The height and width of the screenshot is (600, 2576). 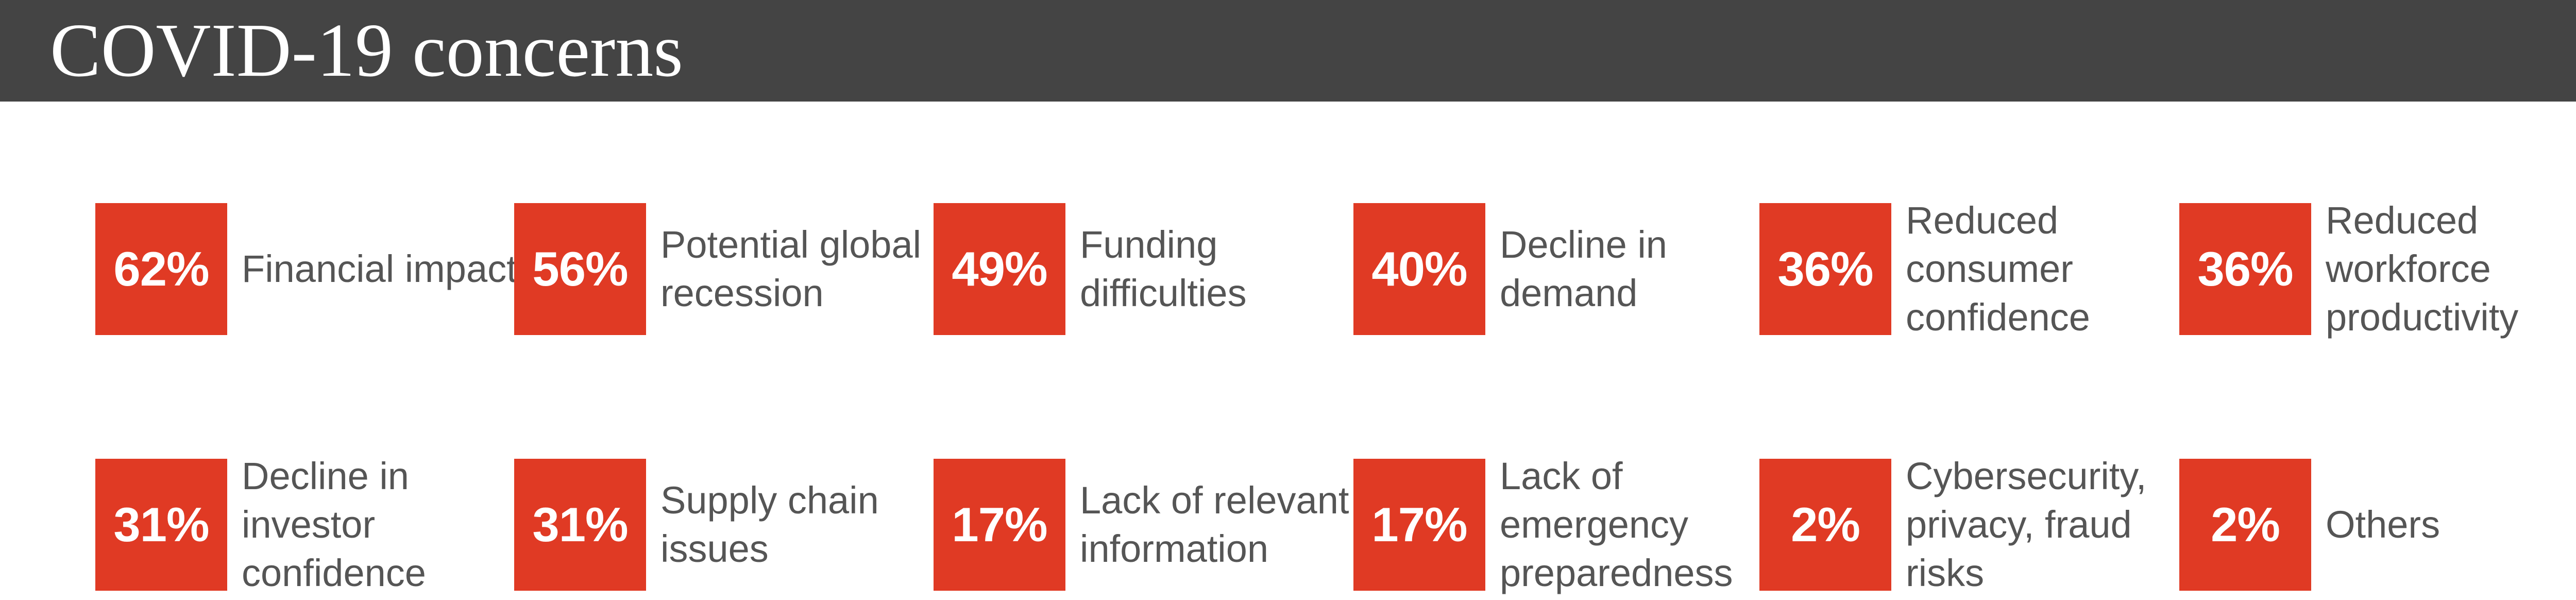 I want to click on percent-box: 40%, so click(x=1419, y=269).